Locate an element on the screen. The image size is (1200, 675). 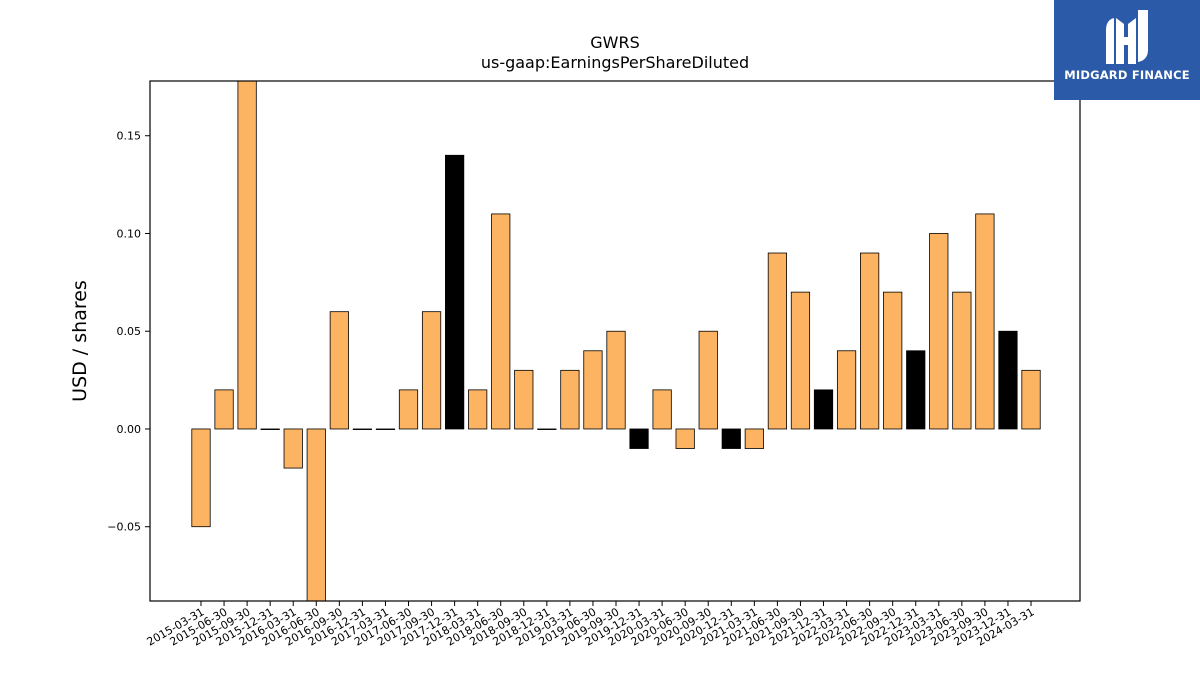
chart-title: GWRS is located at coordinates (615, 42).